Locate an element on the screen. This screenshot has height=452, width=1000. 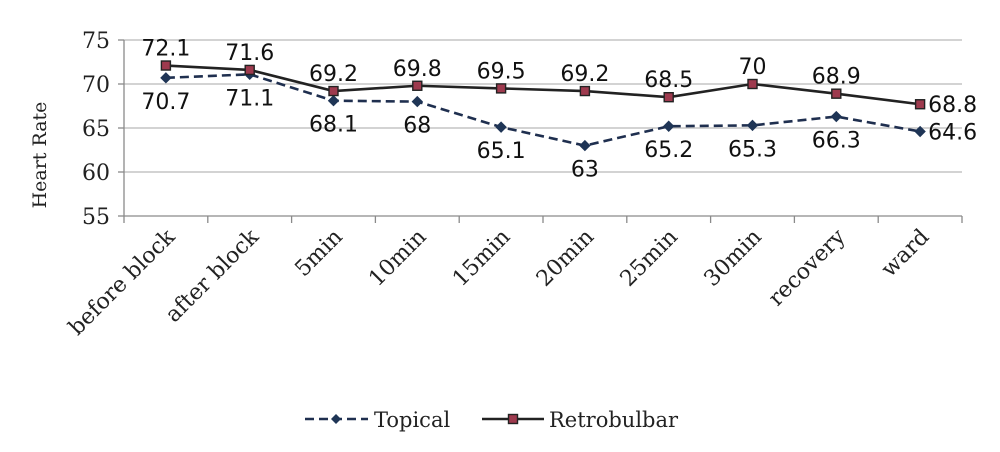
label-topical-5: 63 is located at coordinates (585, 170).